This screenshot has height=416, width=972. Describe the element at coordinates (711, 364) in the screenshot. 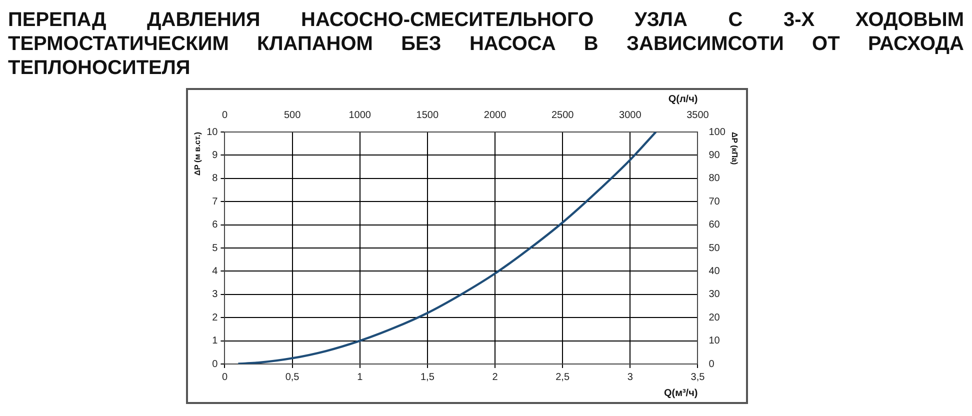

I see `y2-tick-label: 0` at that location.